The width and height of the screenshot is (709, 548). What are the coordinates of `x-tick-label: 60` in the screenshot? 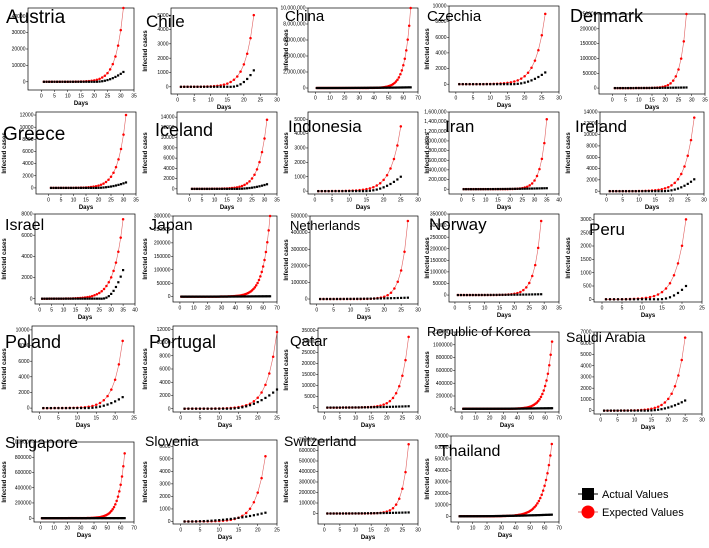 It's located at (121, 529).